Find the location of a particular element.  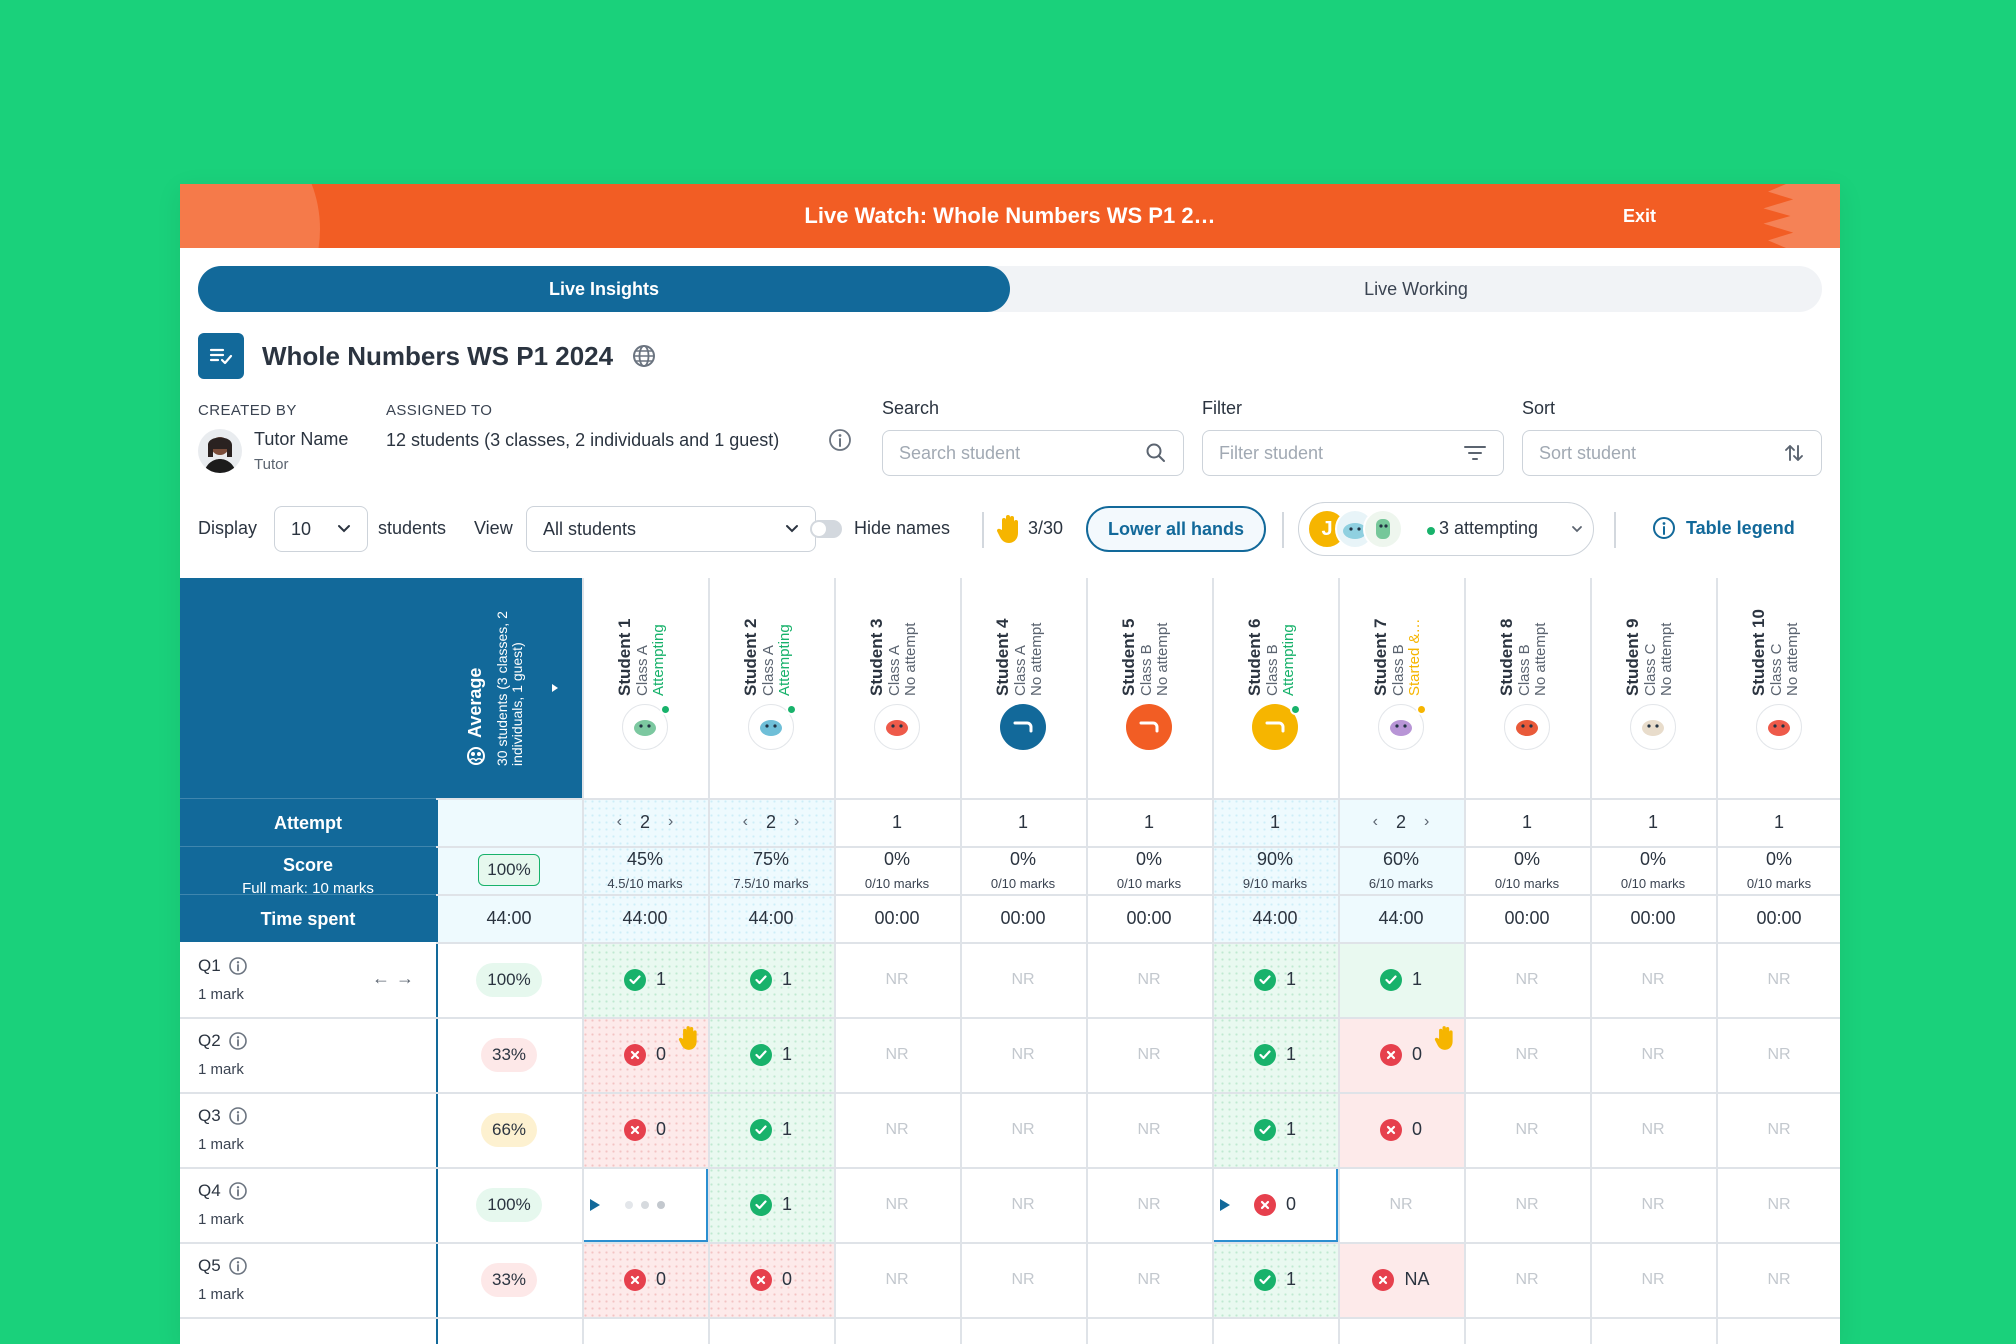

answer-cell is located at coordinates (645, 1204).